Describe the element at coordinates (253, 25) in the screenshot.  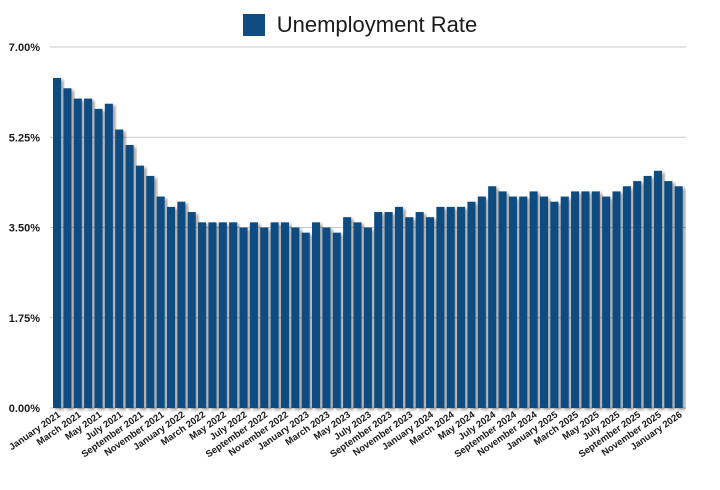
I see `legend-swatch` at that location.